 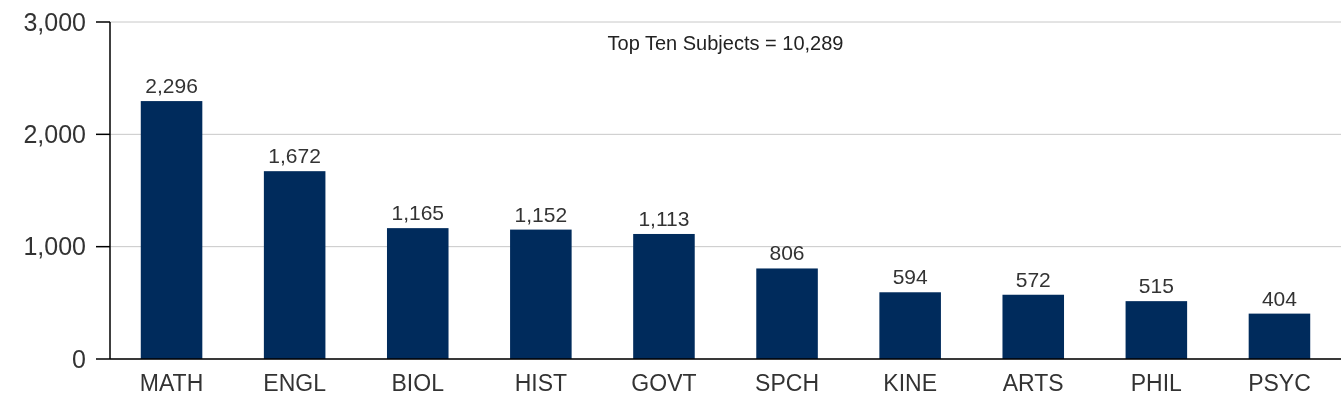 What do you see at coordinates (725, 43) in the screenshot?
I see `annotation: Top Ten Subjects = 10,289` at bounding box center [725, 43].